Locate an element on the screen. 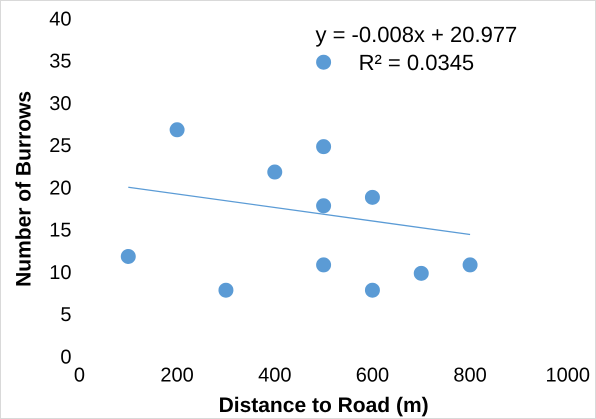  x-tick-label: 1000 is located at coordinates (568, 375).